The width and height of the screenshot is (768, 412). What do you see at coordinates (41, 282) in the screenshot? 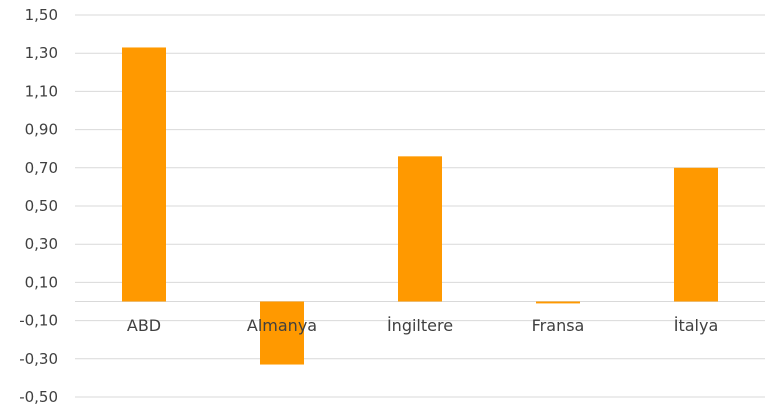
I see `y-tick-label: 0,10` at bounding box center [41, 282].